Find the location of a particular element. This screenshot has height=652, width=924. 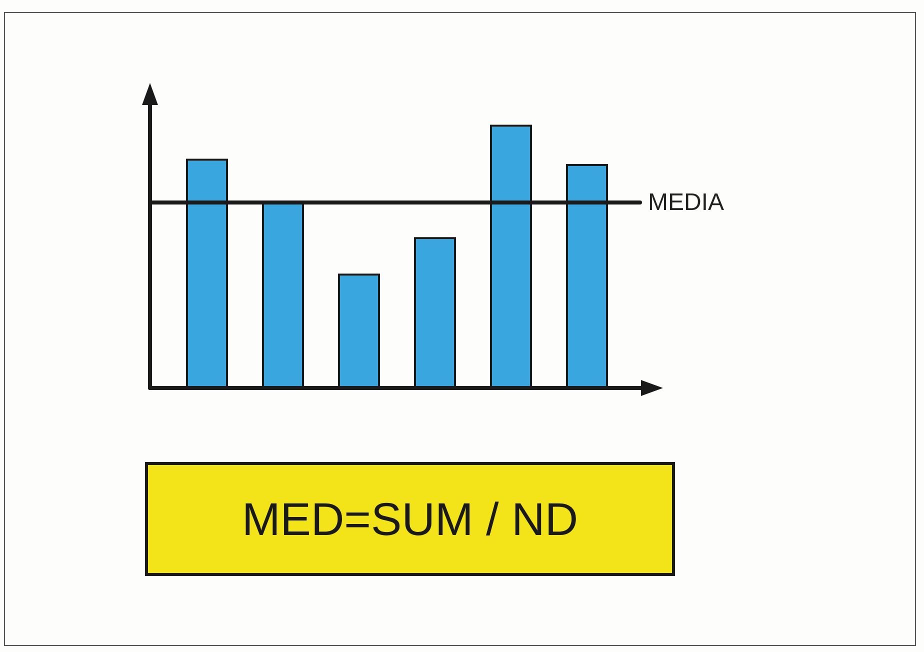

ref-line-label: MEDIA is located at coordinates (686, 202).